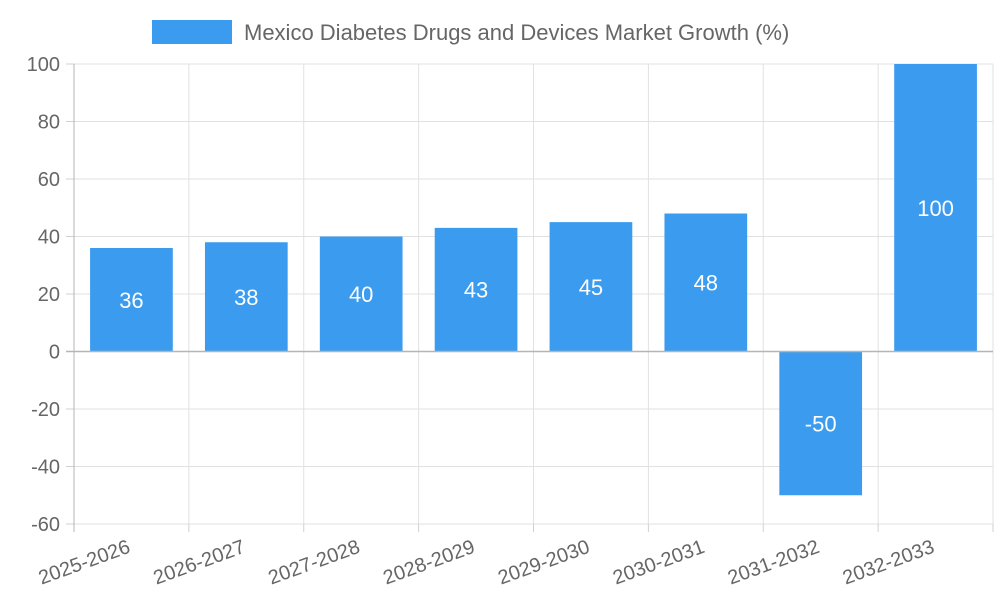  Describe the element at coordinates (49, 180) in the screenshot. I see `y-tick-label: 60` at that location.